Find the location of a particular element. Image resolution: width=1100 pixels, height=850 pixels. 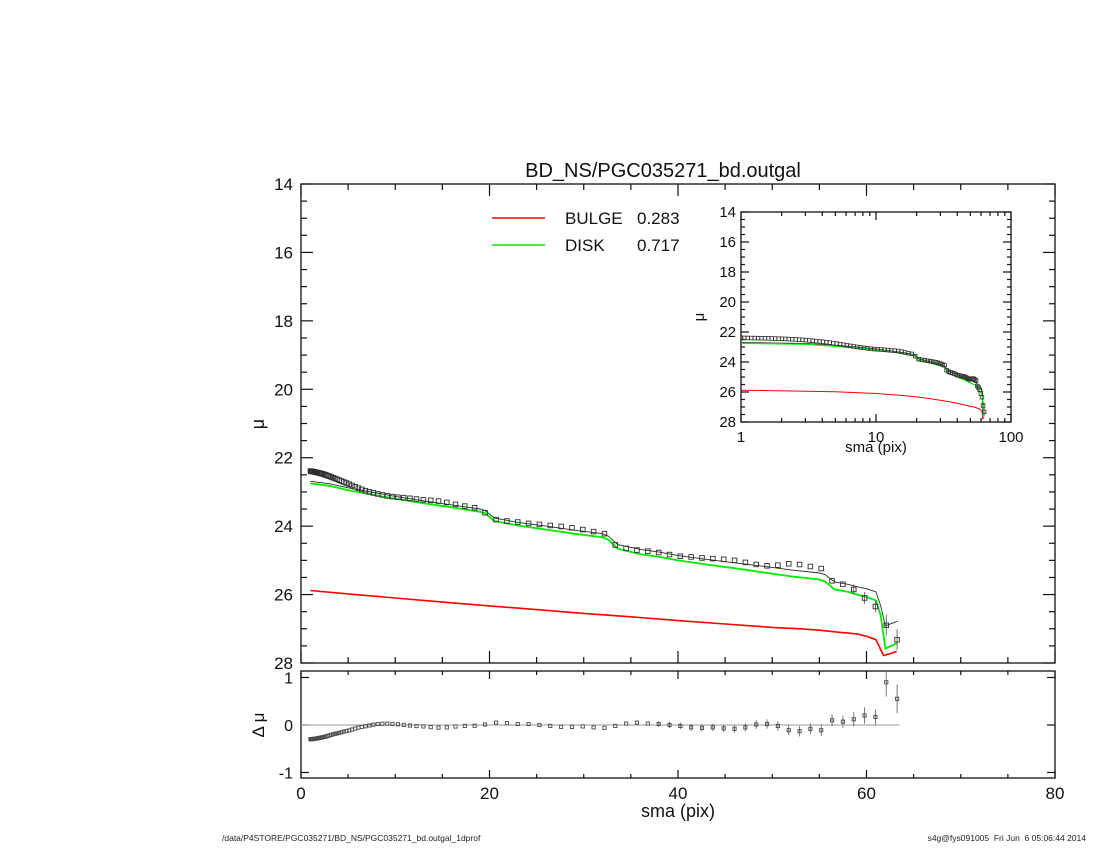

inset-y-tick-label: 16 is located at coordinates (727, 242).